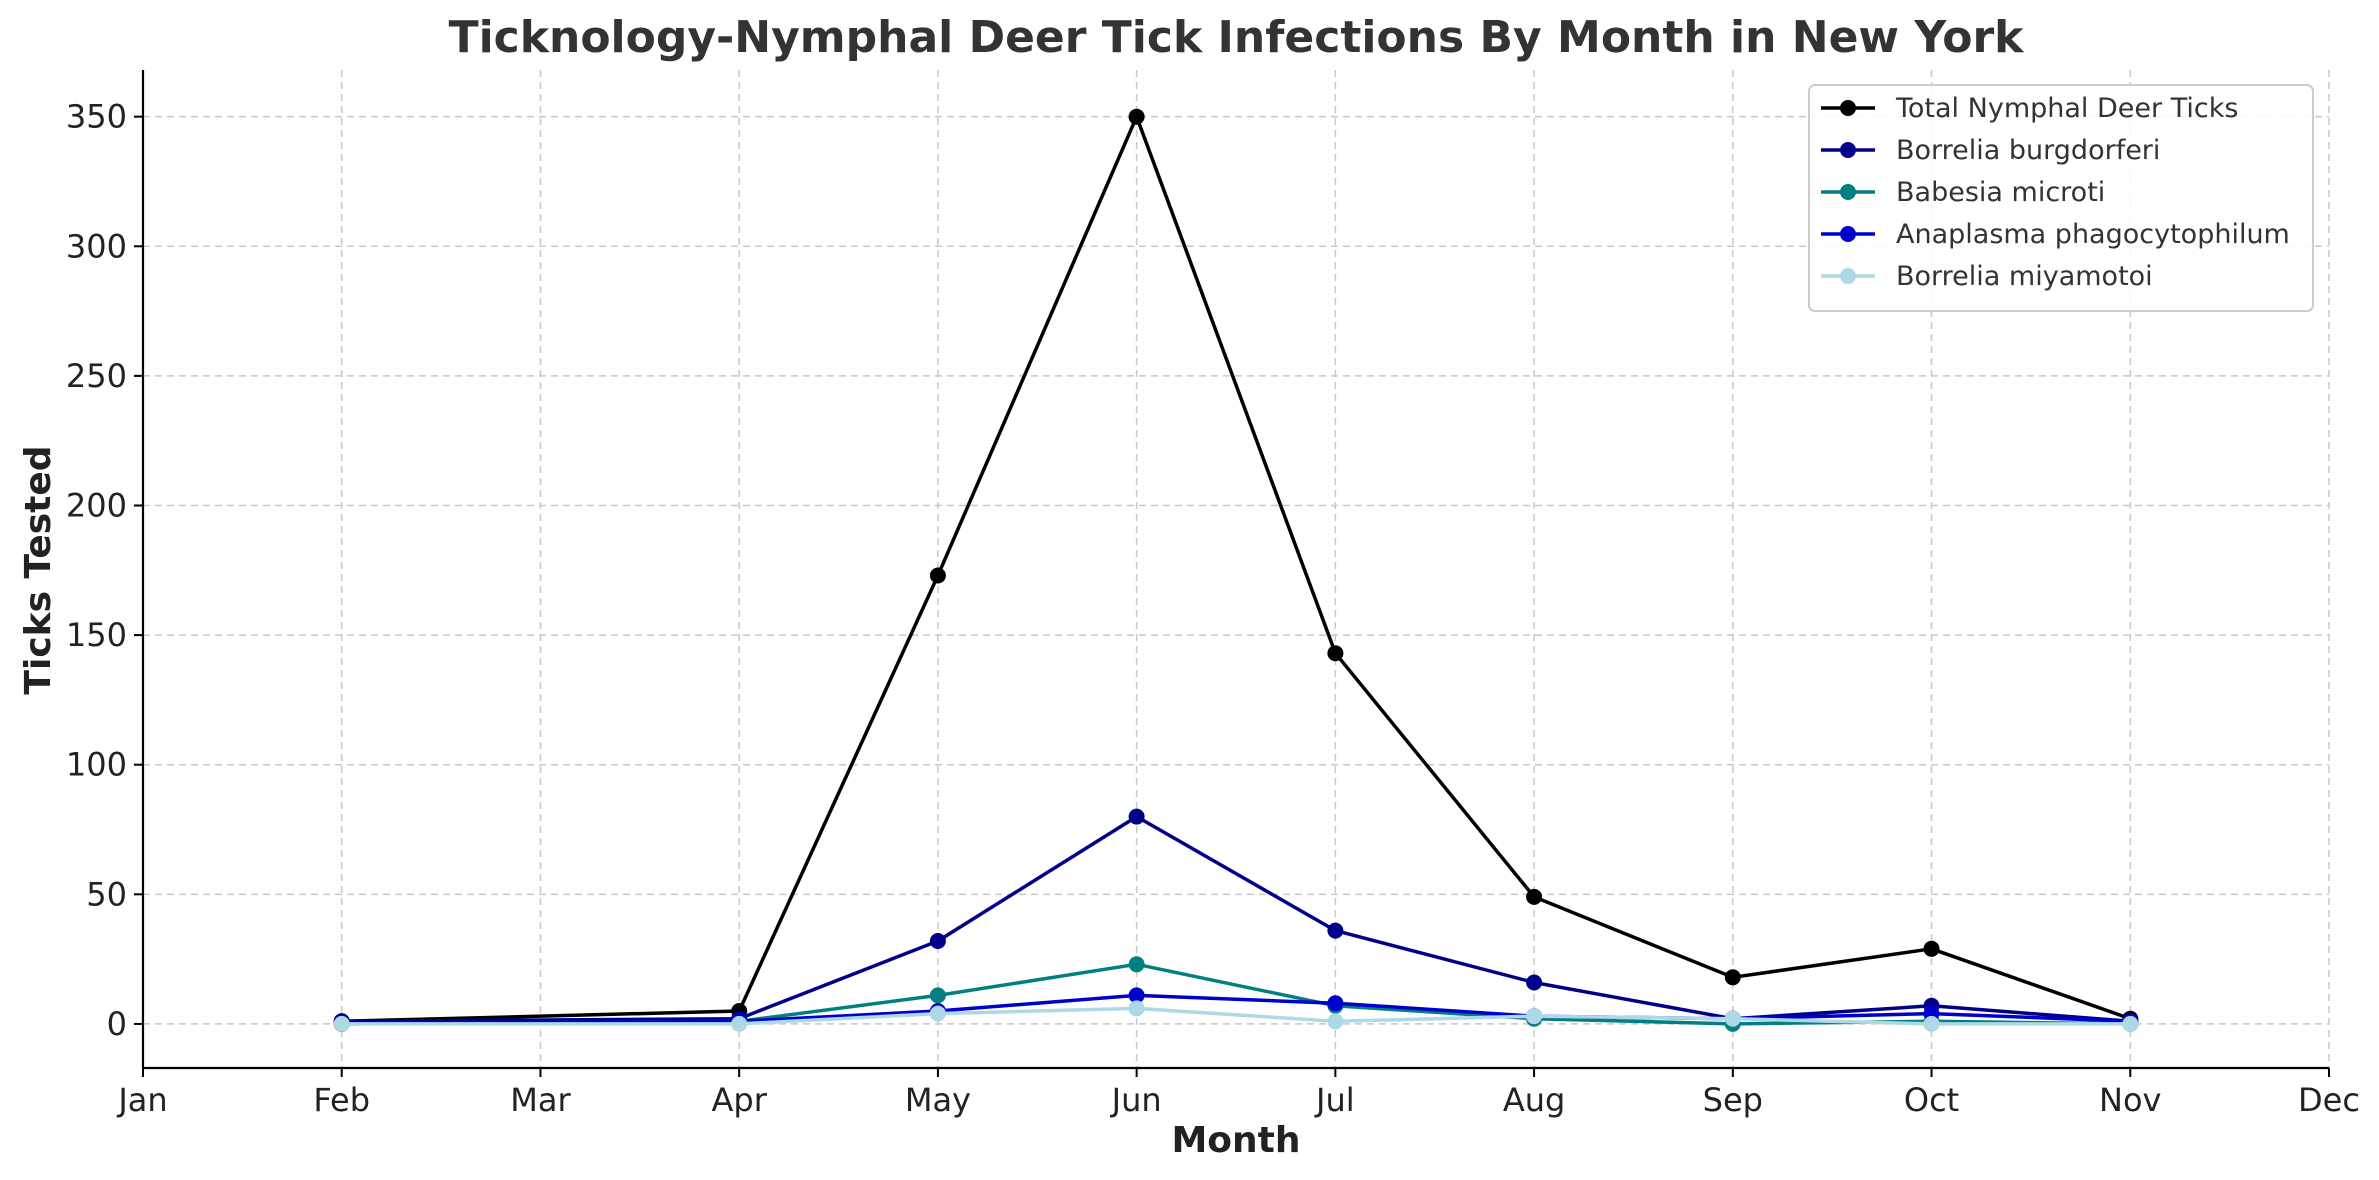 The height and width of the screenshot is (1180, 2379). Describe the element at coordinates (1136, 1008) in the screenshot. I see `data-point-borrelia-miyamotoi-jun` at that location.